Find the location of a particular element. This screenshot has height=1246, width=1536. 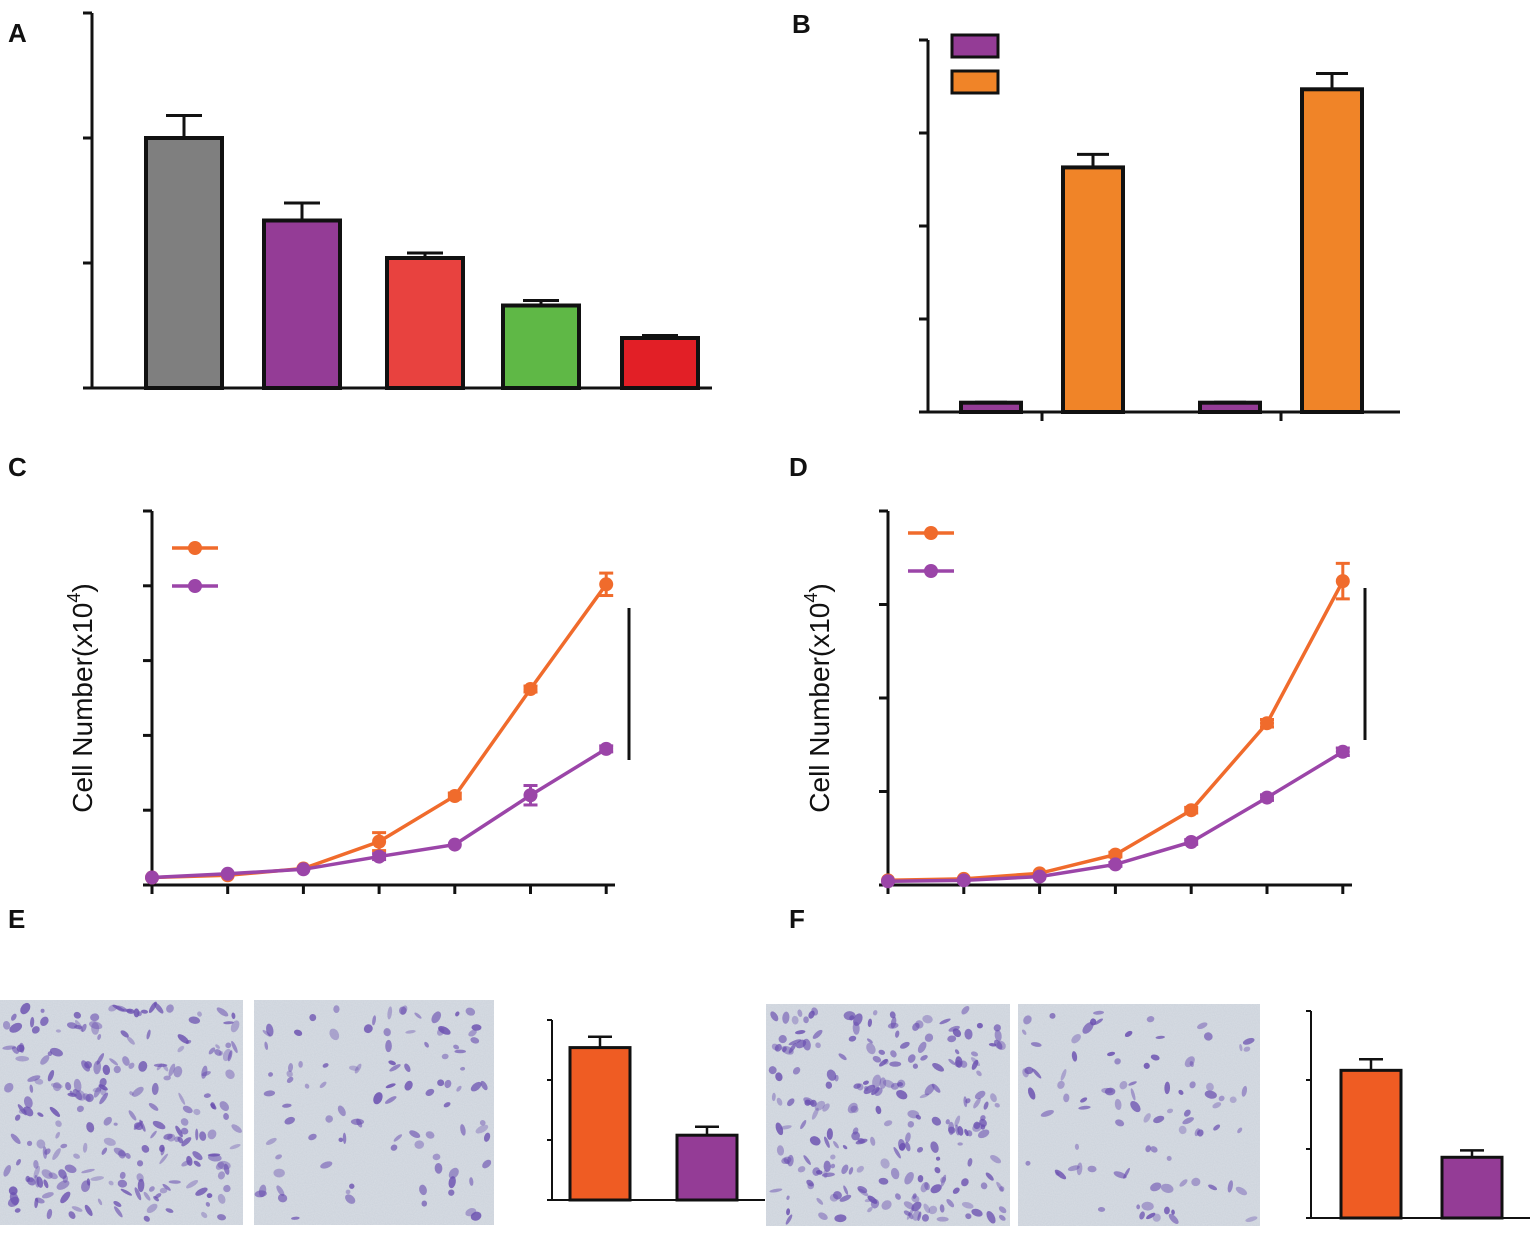

chart-f is located at coordinates (1418, 1115).